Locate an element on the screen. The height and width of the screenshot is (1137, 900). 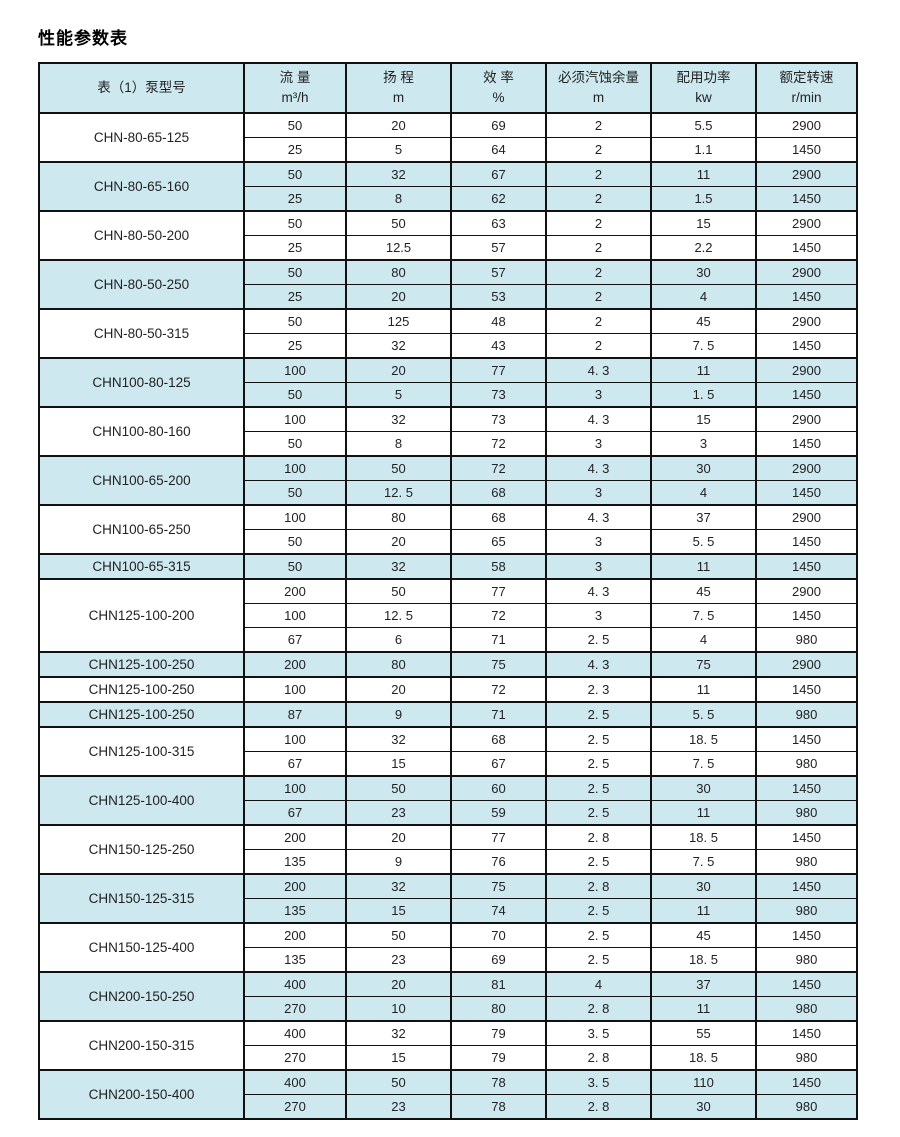
header-line2: kw is located at coordinates (703, 97).